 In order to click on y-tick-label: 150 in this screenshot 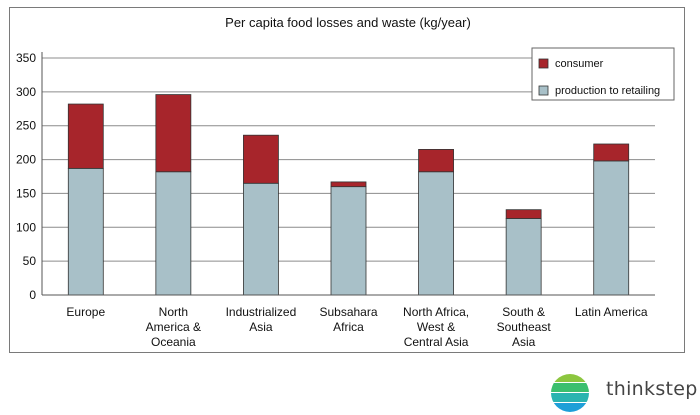, I will do `click(26, 193)`.